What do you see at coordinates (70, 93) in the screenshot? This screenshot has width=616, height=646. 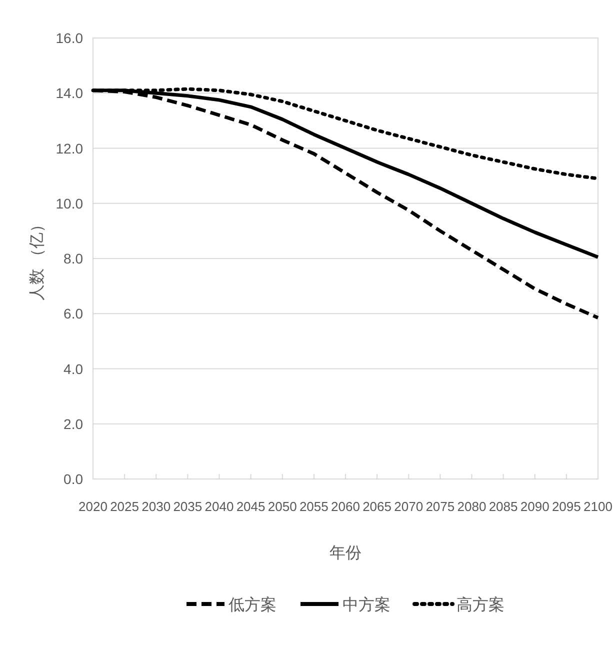 I see `y-tick-label: 14.0` at bounding box center [70, 93].